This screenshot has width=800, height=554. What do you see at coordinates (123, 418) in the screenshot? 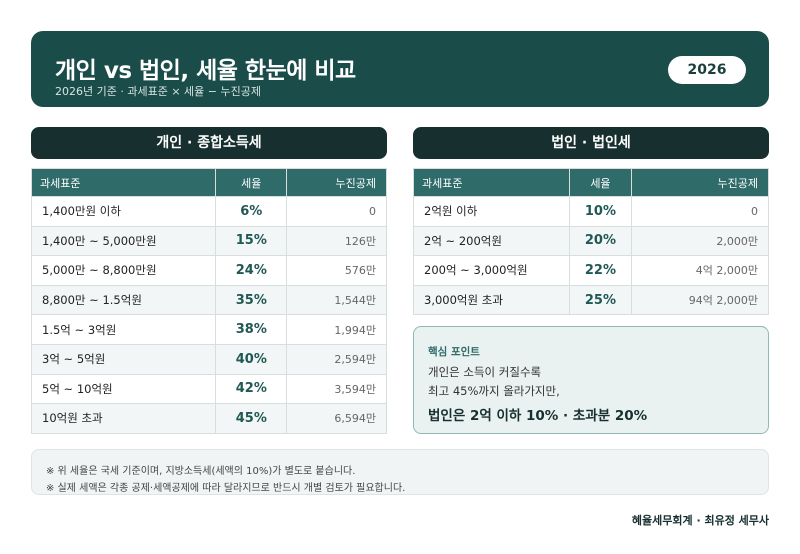
I see `bracket-cell: 10억원 초과` at bounding box center [123, 418].